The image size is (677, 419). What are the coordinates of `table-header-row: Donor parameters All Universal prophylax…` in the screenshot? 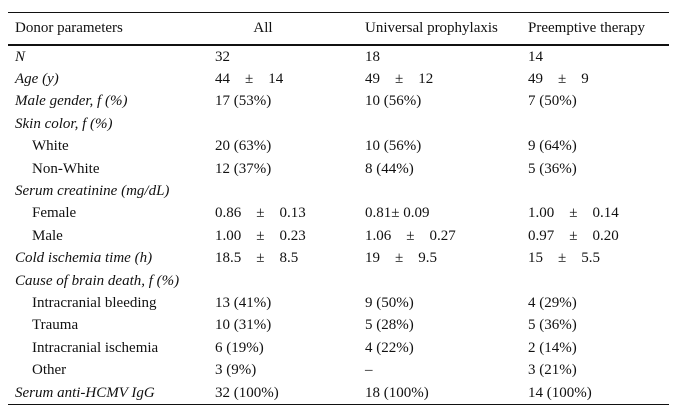 It's located at (338, 29).